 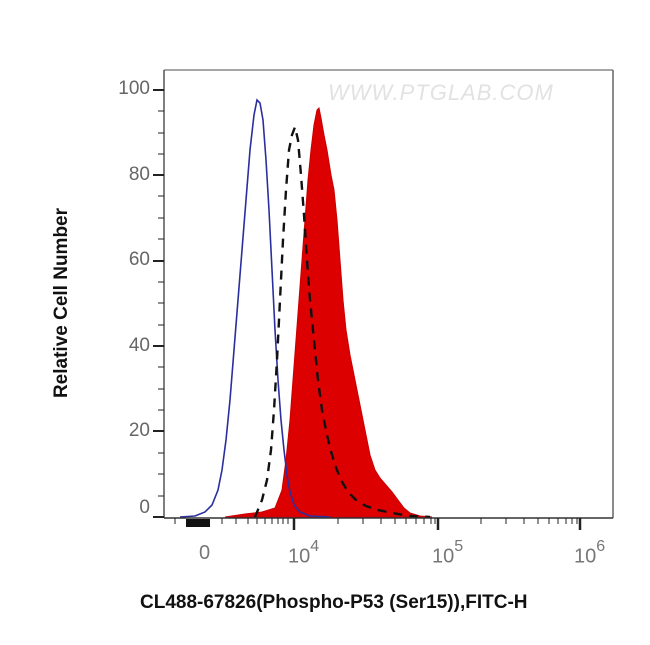 I want to click on x-tick-1e5-exp: 5, so click(x=459, y=546).